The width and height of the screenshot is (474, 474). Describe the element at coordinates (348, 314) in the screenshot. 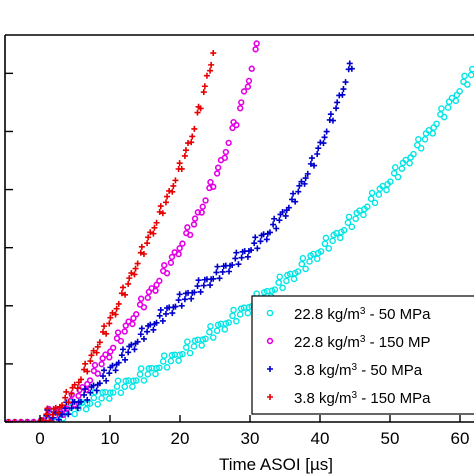

I see `legend-item: 22.8 kg/m3 - 50 MPa` at that location.